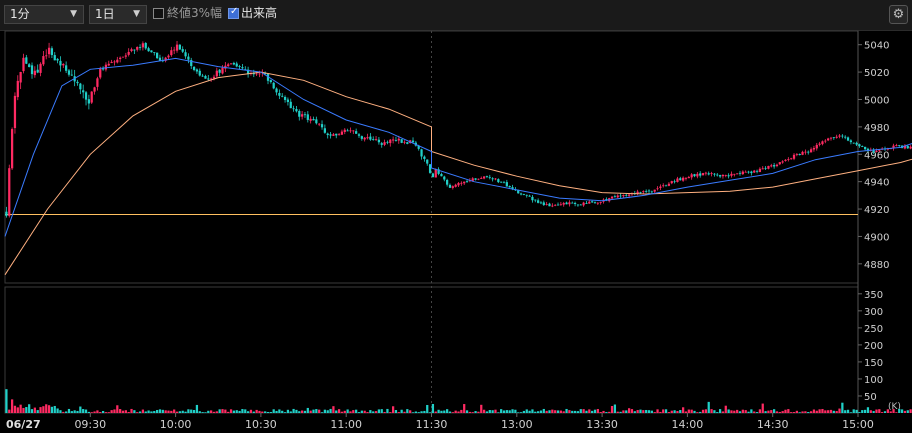  Describe the element at coordinates (876, 73) in the screenshot. I see `y-tick-label: 5020` at that location.